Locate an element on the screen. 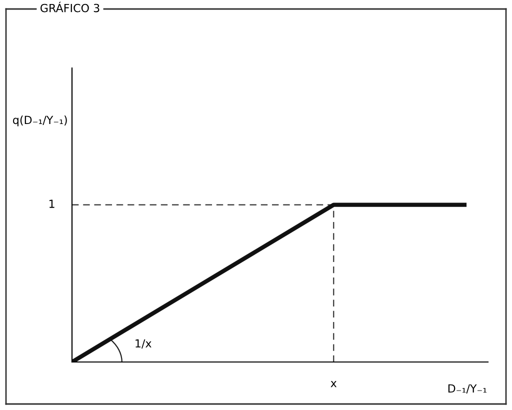  ref-line-label: 1 is located at coordinates (51, 204).